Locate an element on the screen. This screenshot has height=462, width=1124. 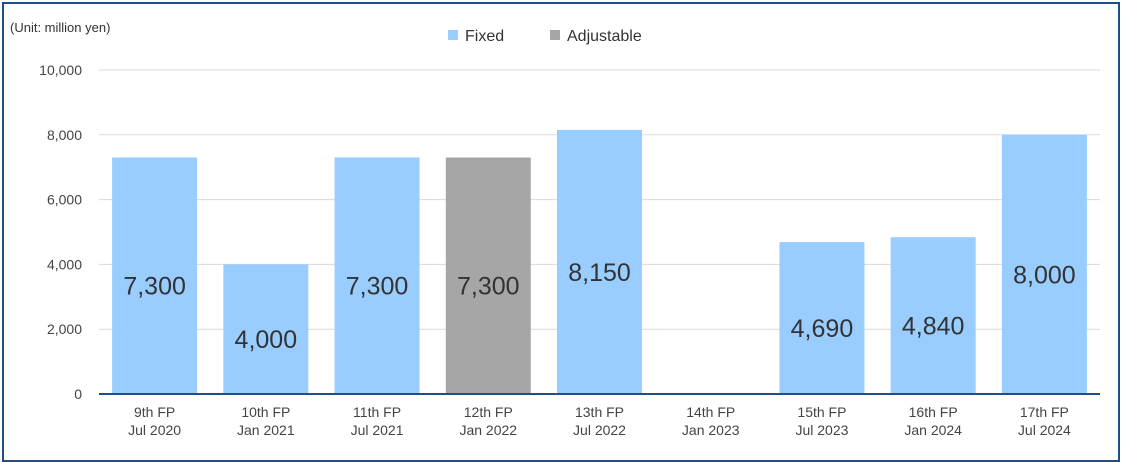
data-label: 4,840 is located at coordinates (933, 327).